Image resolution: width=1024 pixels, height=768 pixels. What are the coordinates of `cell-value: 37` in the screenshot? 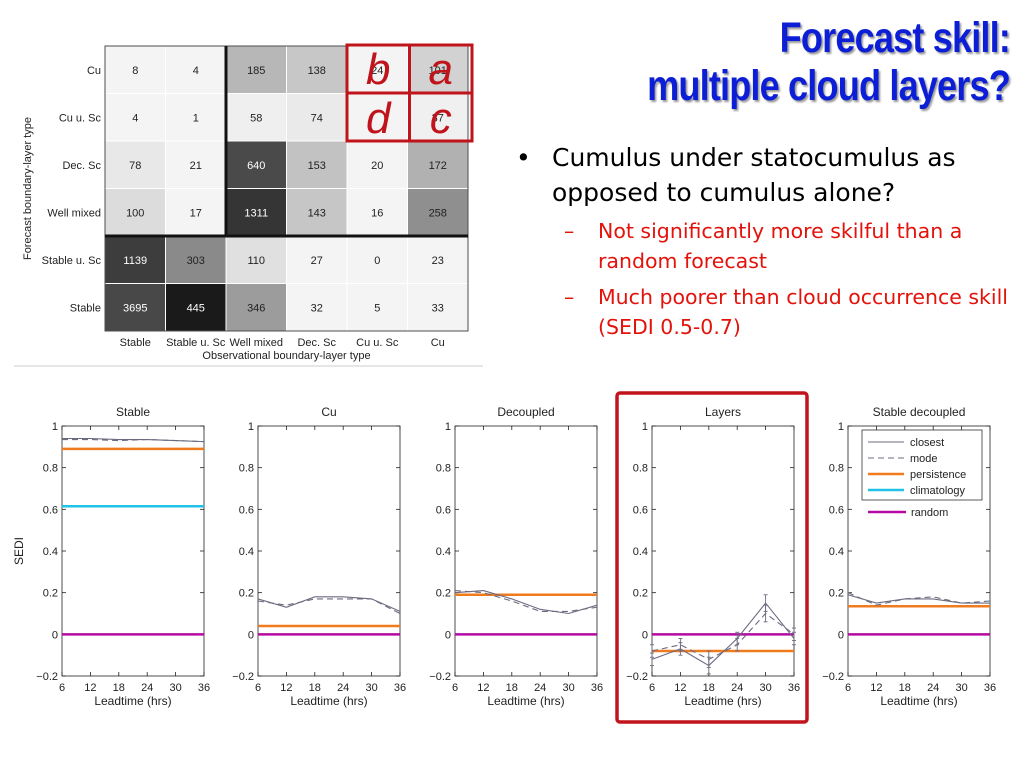 It's located at (438, 118).